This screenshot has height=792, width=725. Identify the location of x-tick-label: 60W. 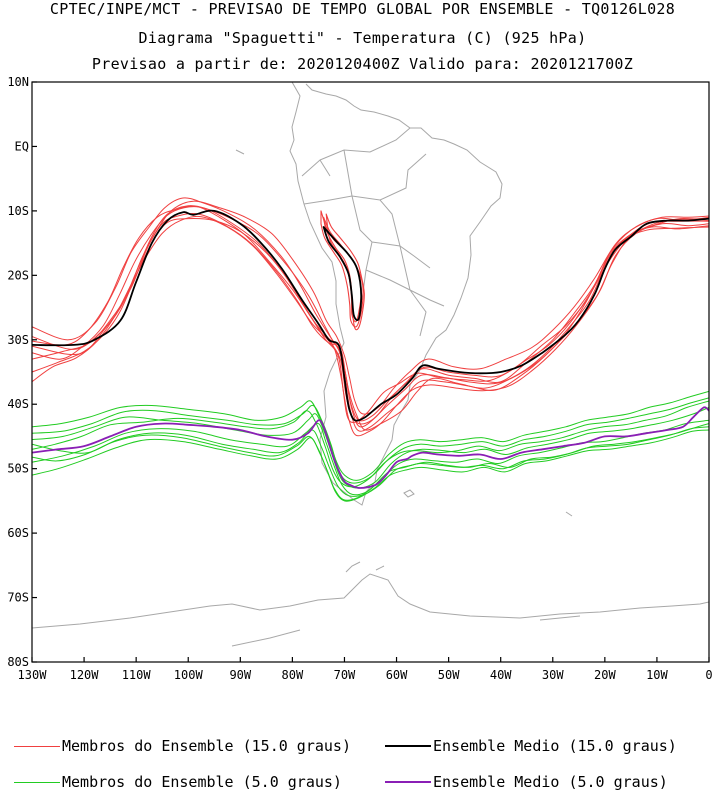
(397, 675).